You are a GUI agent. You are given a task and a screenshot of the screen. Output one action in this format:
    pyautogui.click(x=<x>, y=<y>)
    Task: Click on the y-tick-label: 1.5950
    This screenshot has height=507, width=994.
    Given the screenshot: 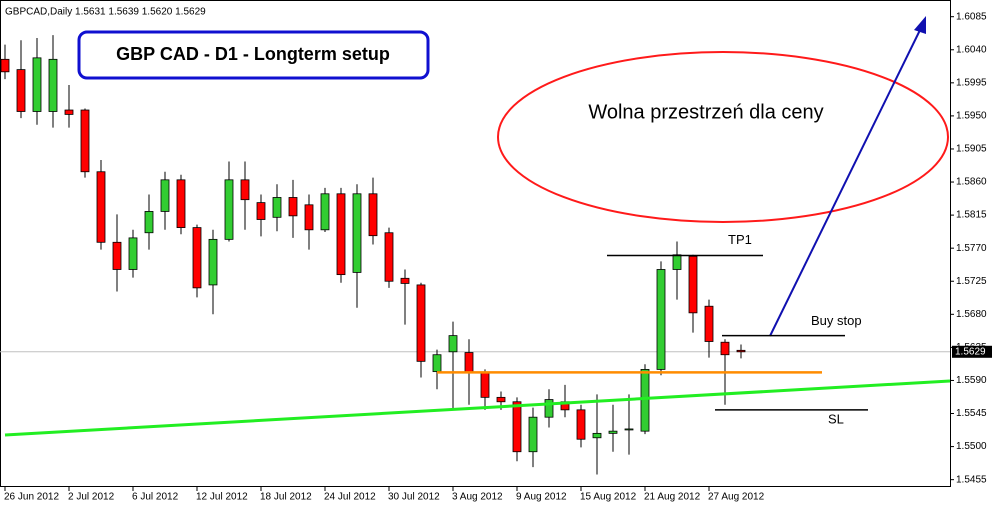 What is the action you would take?
    pyautogui.click(x=971, y=116)
    